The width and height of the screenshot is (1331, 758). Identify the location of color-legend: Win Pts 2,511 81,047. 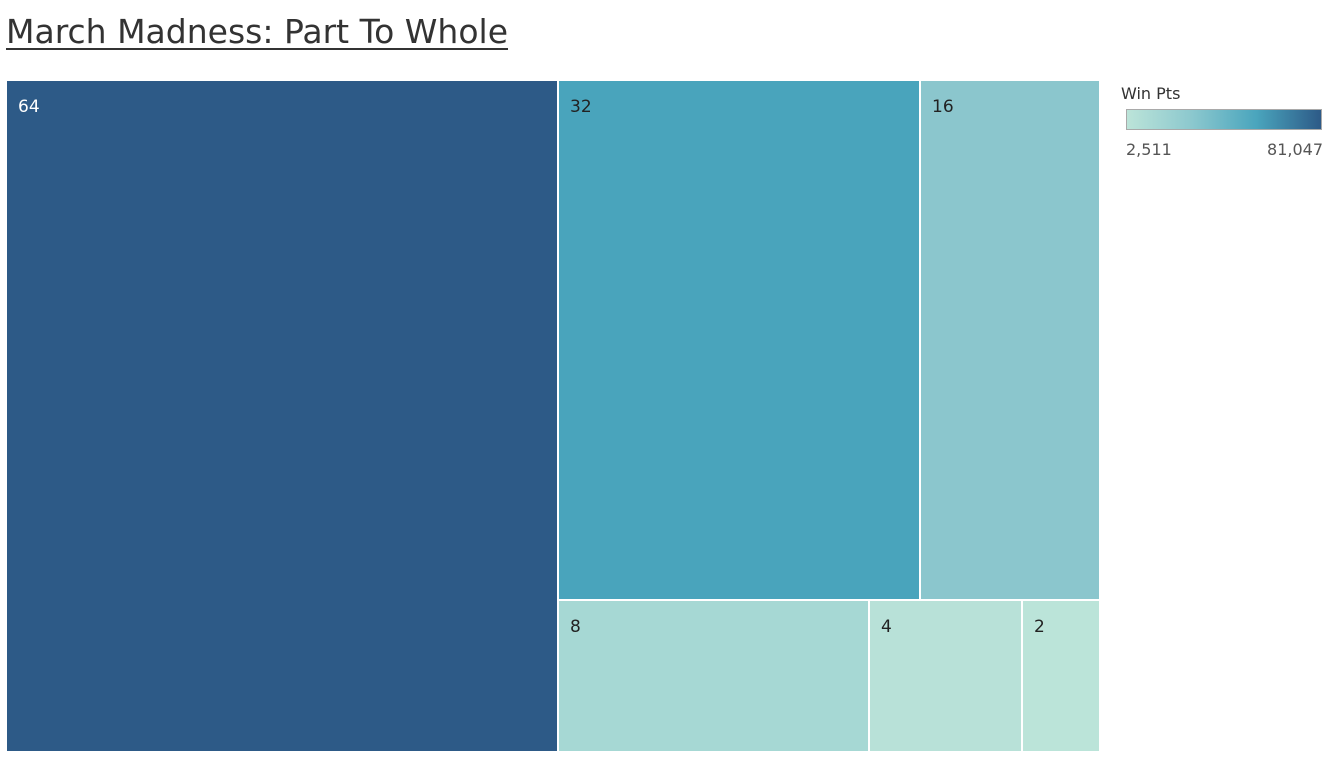
(1222, 124).